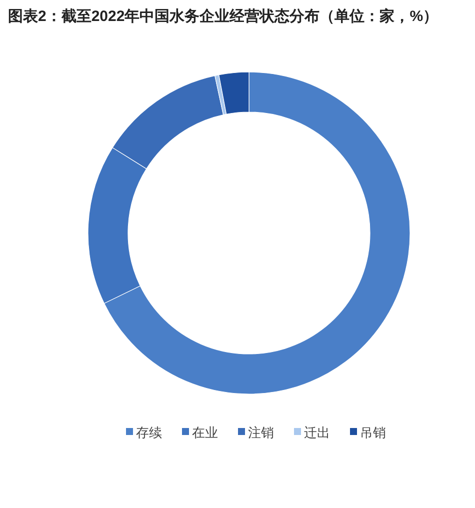 This screenshot has width=475, height=508. Describe the element at coordinates (205, 432) in the screenshot. I see `legend-label: 在业` at that location.